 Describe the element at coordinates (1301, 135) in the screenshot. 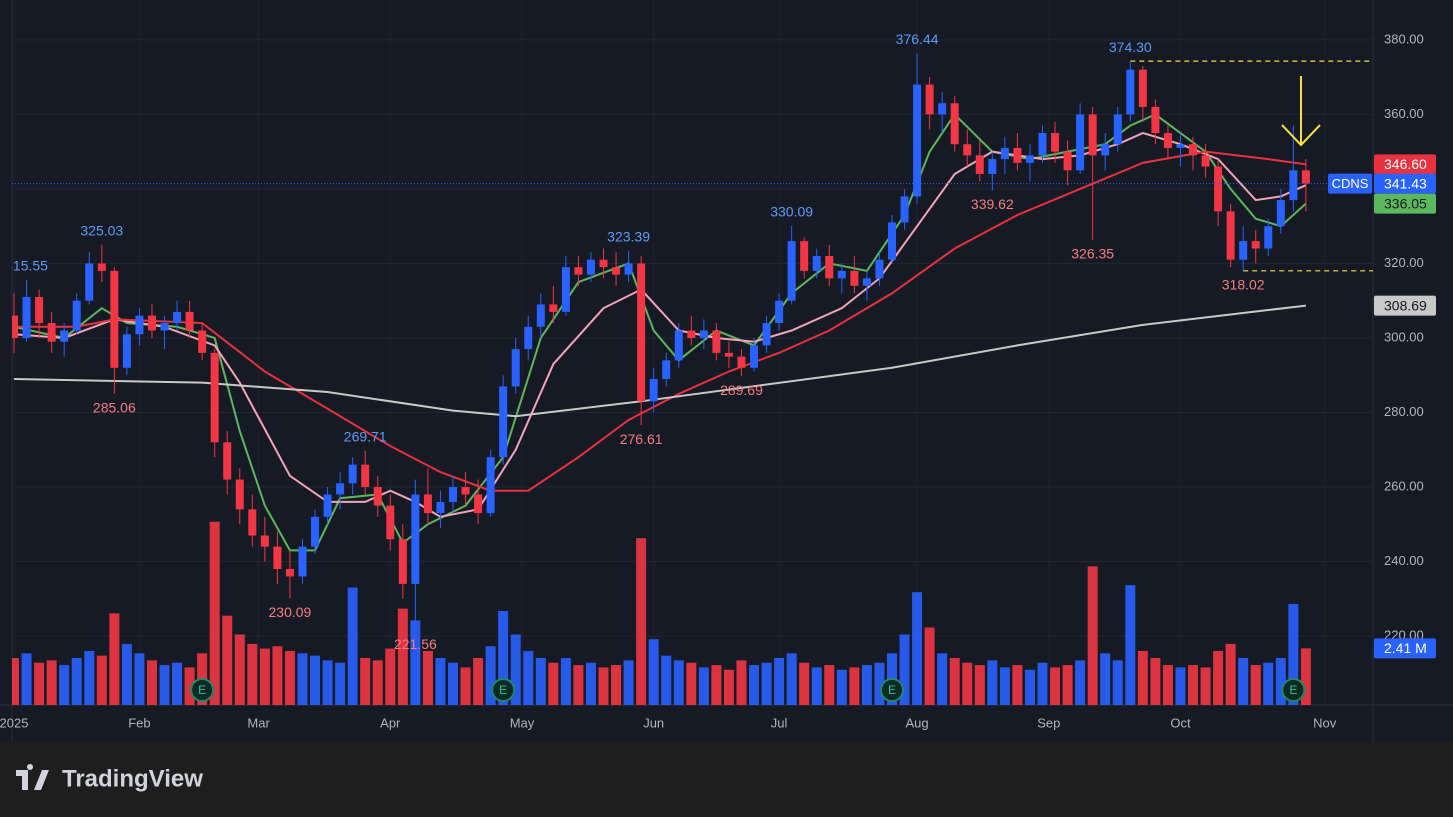

I see `arrow-head` at that location.